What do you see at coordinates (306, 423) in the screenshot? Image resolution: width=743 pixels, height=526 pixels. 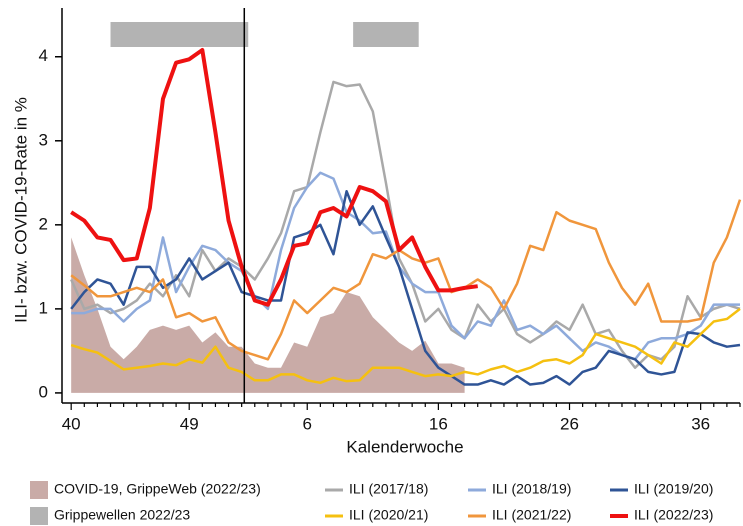 I see `x-tick-label: 6` at bounding box center [306, 423].